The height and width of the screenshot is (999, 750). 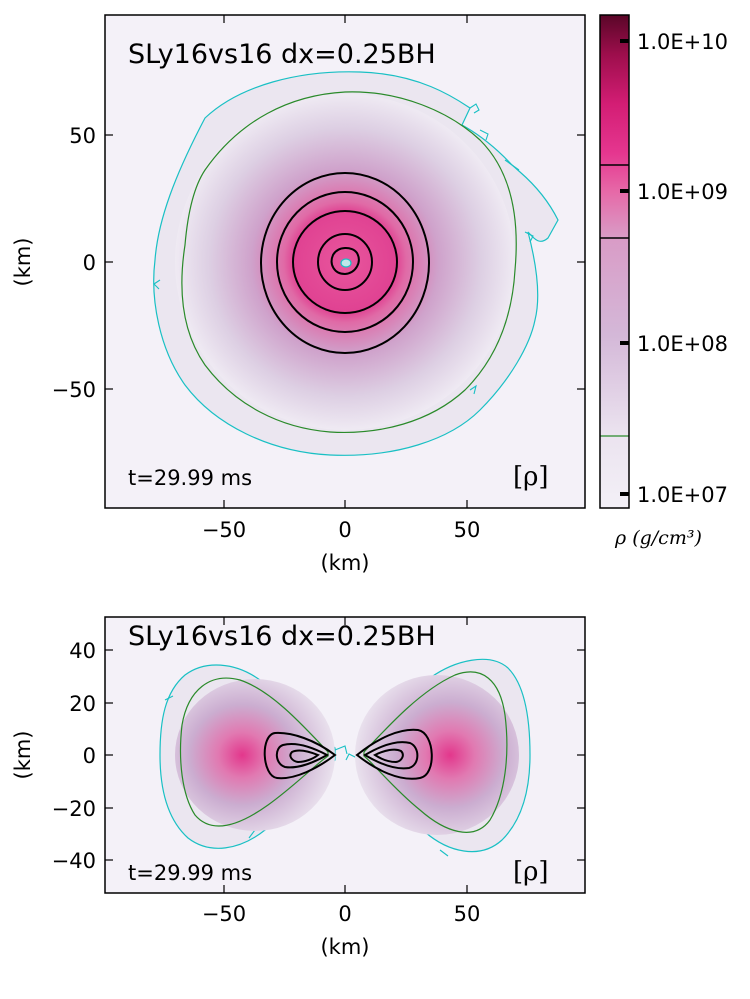 I want to click on bottom-left-green-contour, so click(x=254, y=752).